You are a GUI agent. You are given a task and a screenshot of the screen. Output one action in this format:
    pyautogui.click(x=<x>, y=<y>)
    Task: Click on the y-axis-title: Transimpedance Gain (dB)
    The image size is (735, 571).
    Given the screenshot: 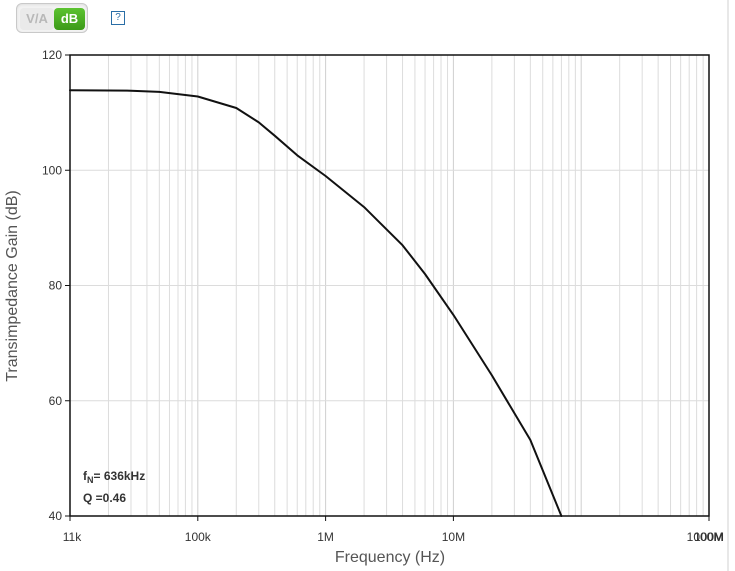 What is the action you would take?
    pyautogui.click(x=12, y=286)
    